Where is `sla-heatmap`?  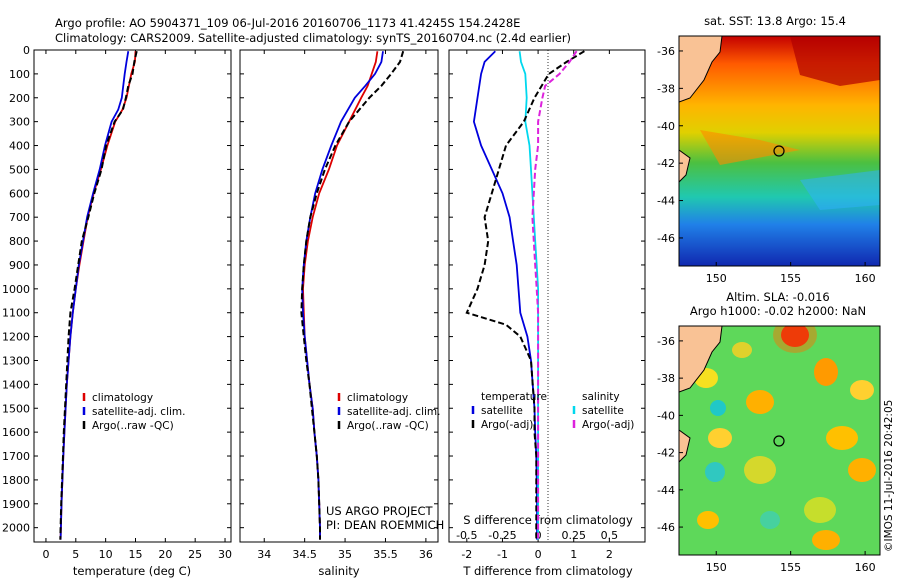 sla-heatmap is located at coordinates (779, 440).